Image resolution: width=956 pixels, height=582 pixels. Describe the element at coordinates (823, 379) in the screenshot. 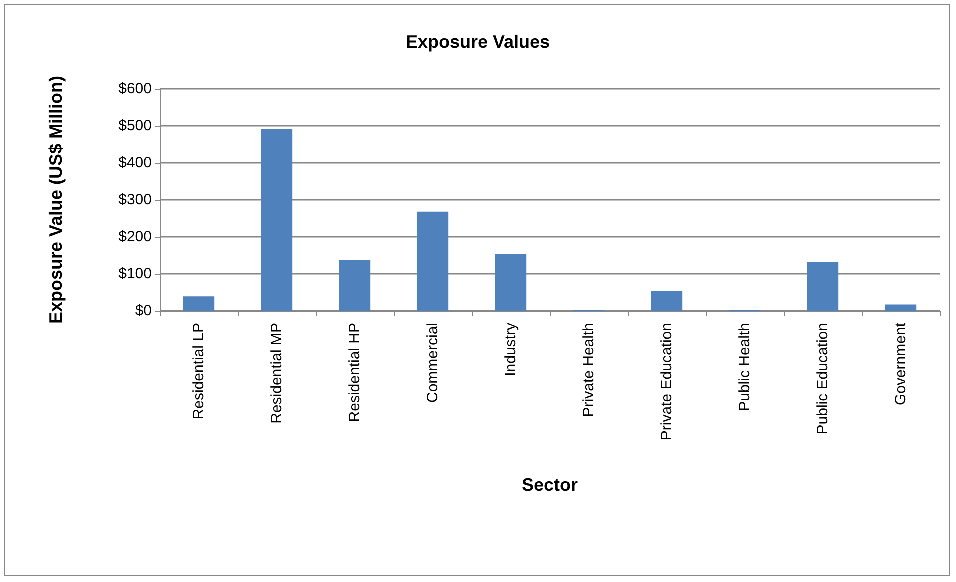

I see `x-tick-label: Public Education` at that location.